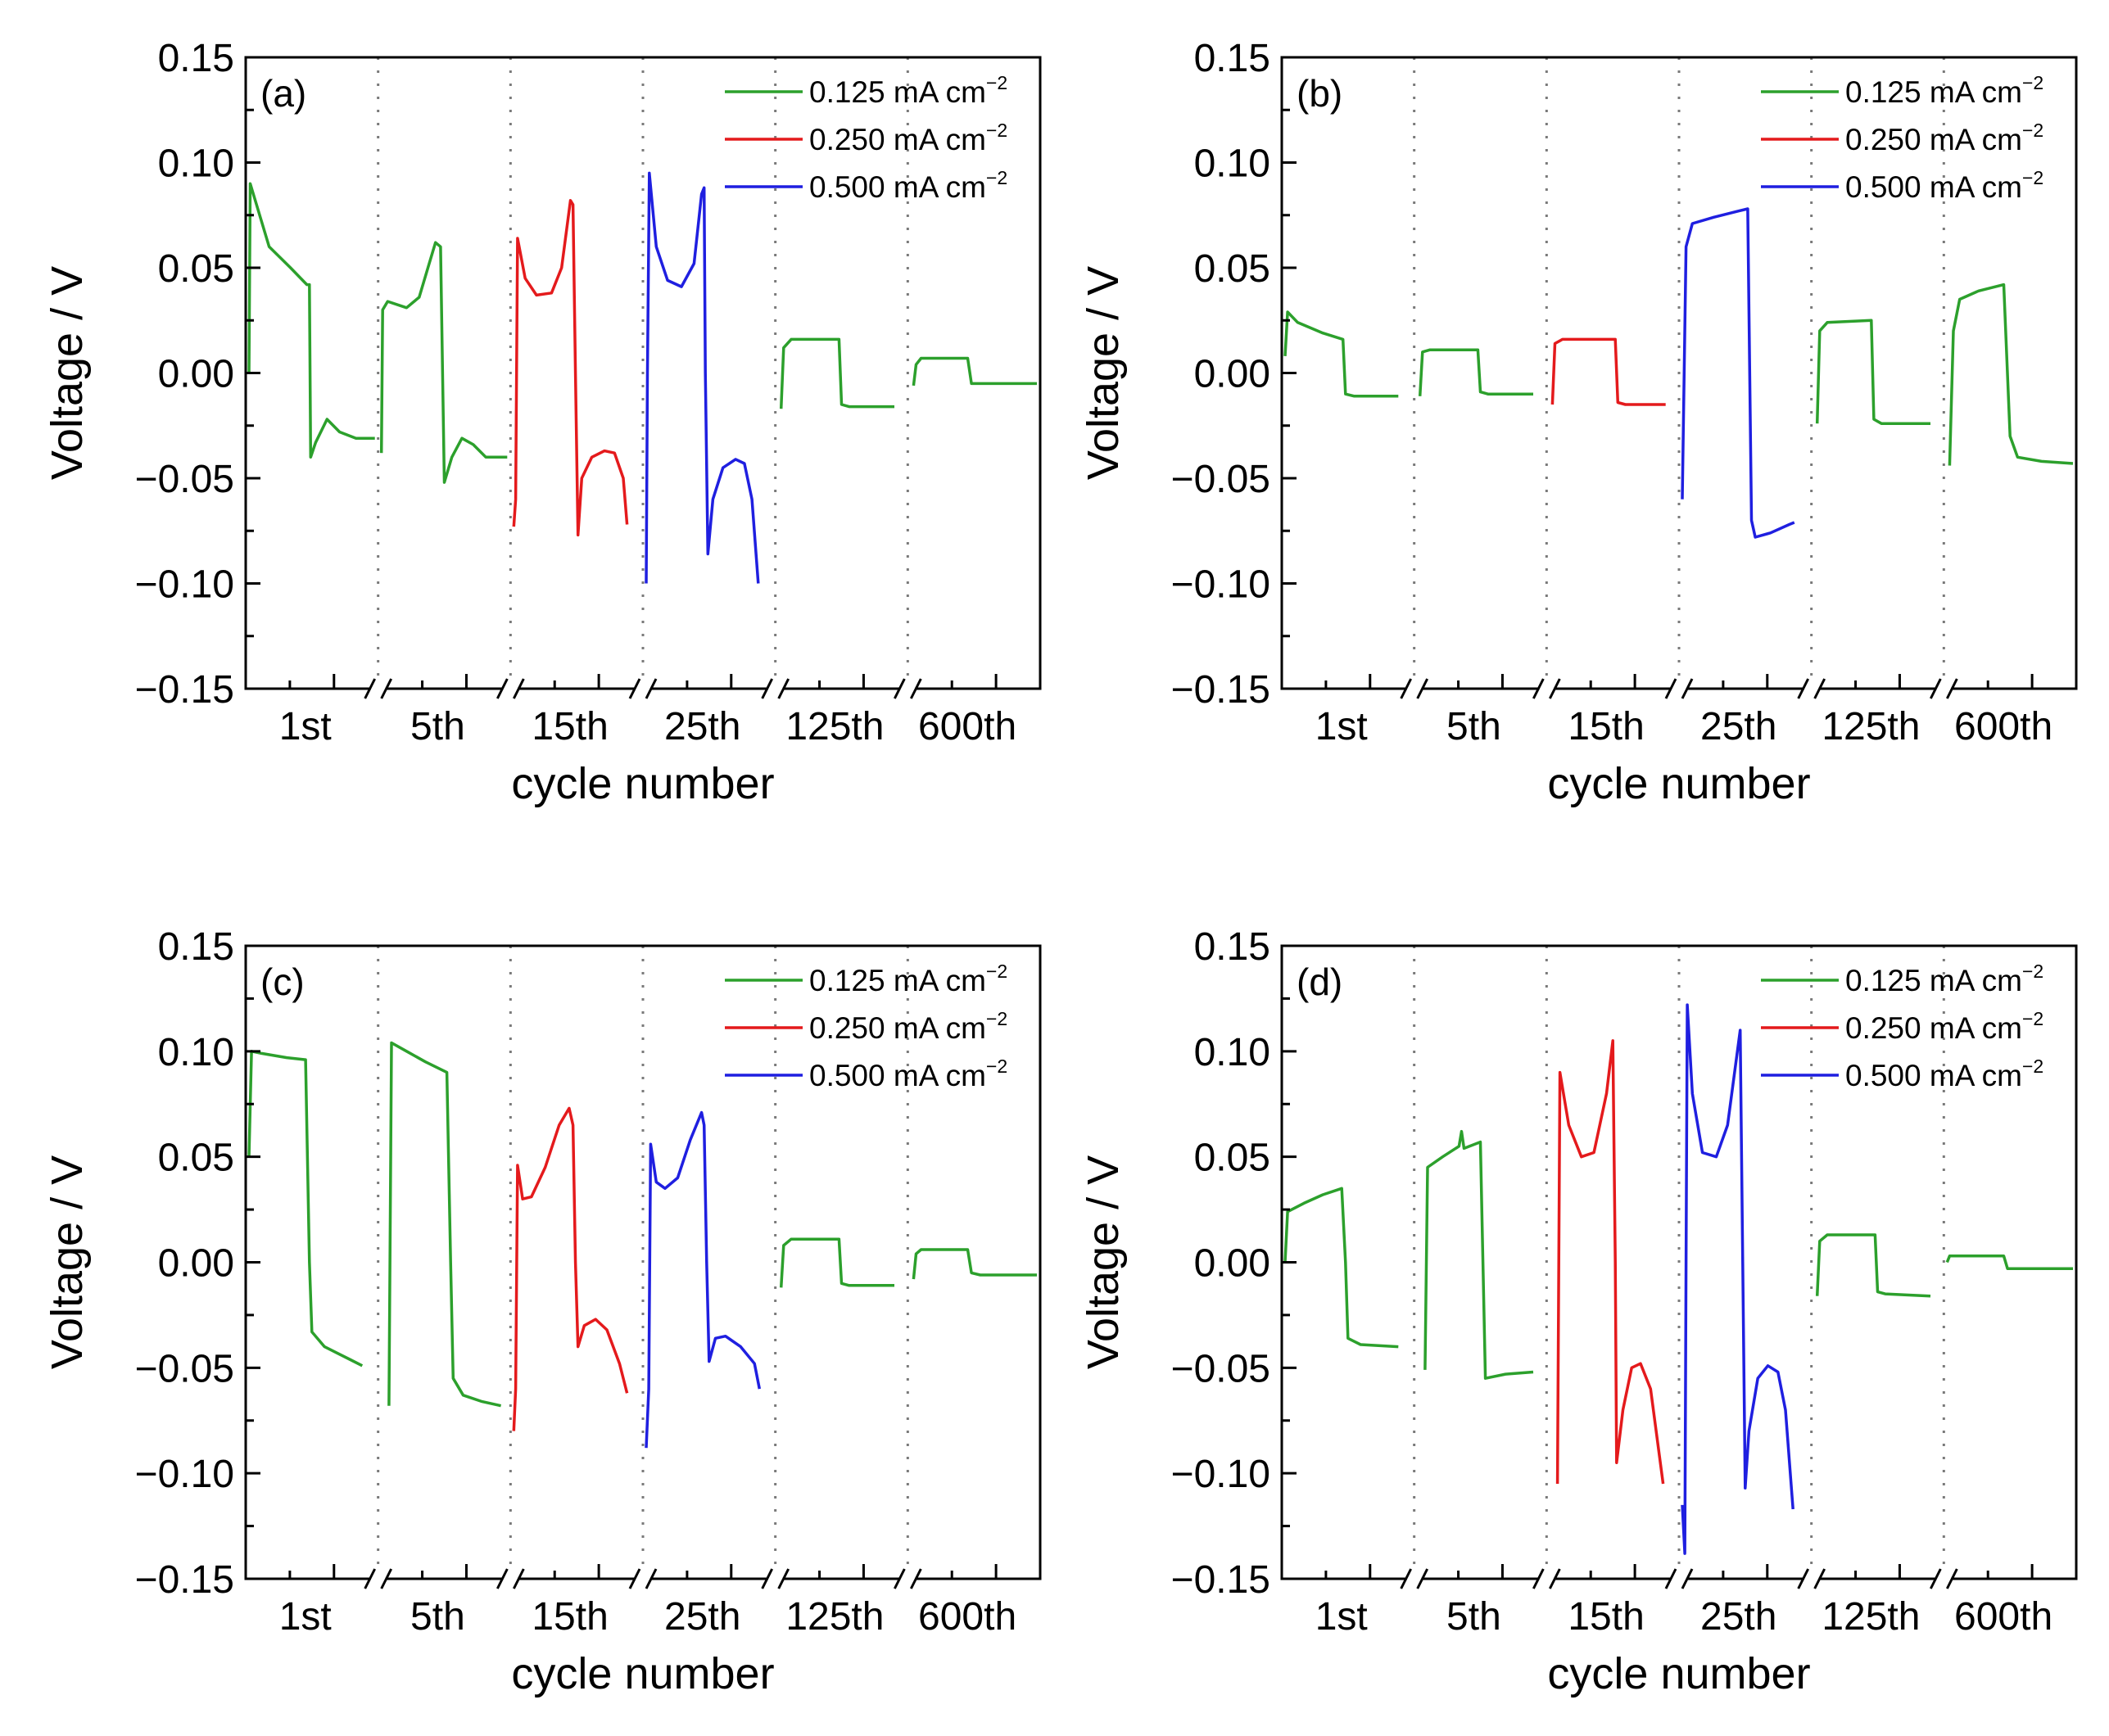 The width and height of the screenshot is (2109, 1736). I want to click on y-tick-label: −0.15, so click(185, 1580).